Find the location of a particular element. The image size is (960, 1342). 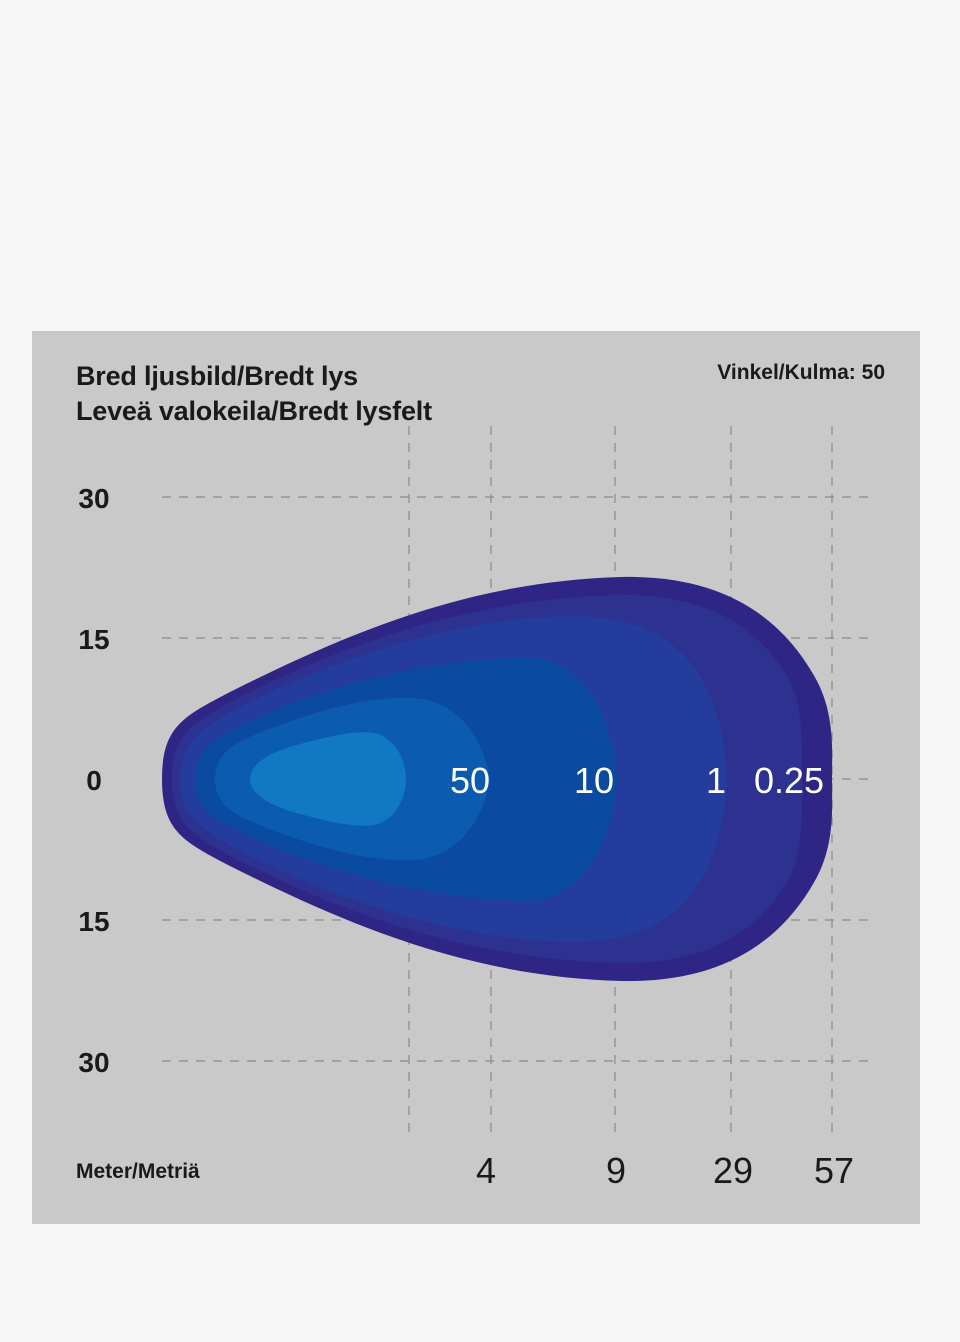

x-tick-label: 9 is located at coordinates (616, 1170).